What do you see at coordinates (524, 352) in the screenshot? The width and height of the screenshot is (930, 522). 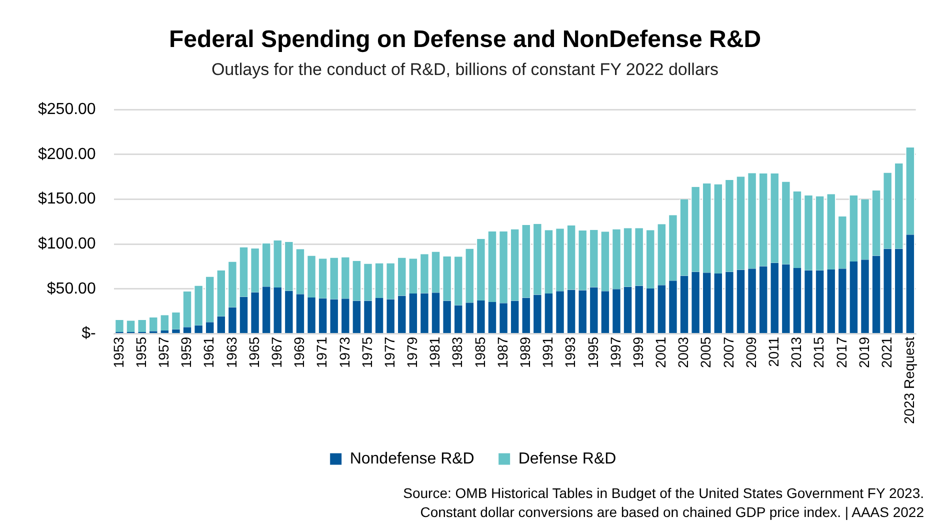 I see `x-tick-label: 1989` at bounding box center [524, 352].